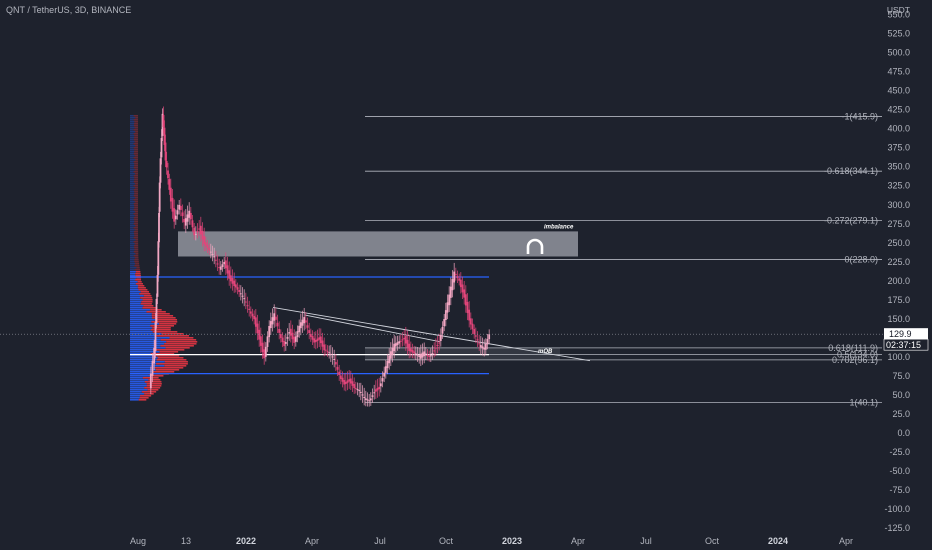 This screenshot has width=932, height=550. Describe the element at coordinates (901, 395) in the screenshot. I see `y-tick-label: 50.0` at that location.